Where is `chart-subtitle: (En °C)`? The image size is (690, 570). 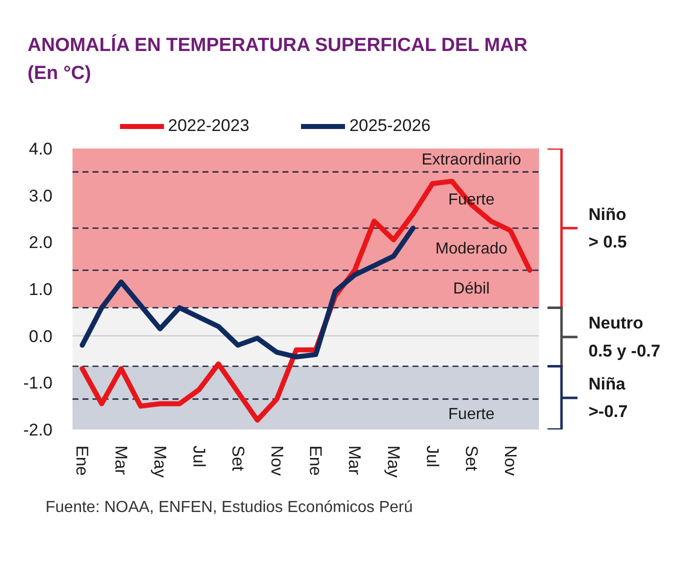
chart-subtitle: (En °C) is located at coordinates (60, 73).